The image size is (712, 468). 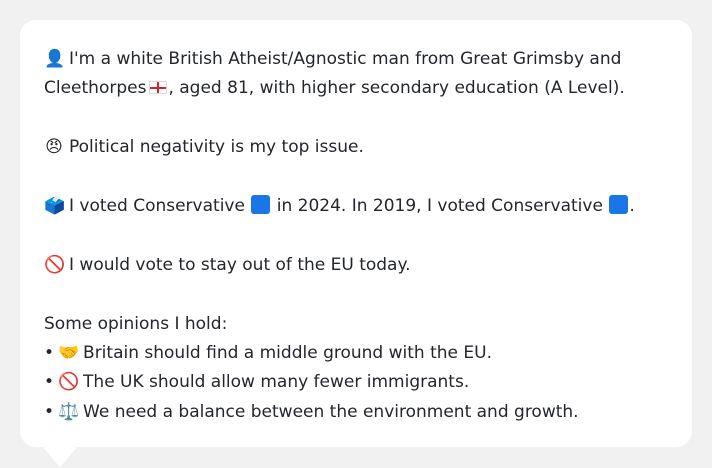 I want to click on england-flag-icon, so click(x=158, y=88).